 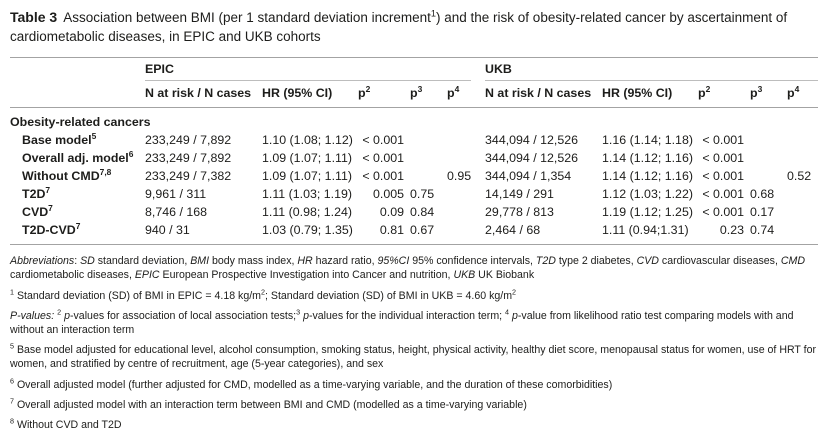 What do you see at coordinates (307, 212) in the screenshot?
I see `epic-hr-cell: 1.11 (0.98; 1.24)` at bounding box center [307, 212].